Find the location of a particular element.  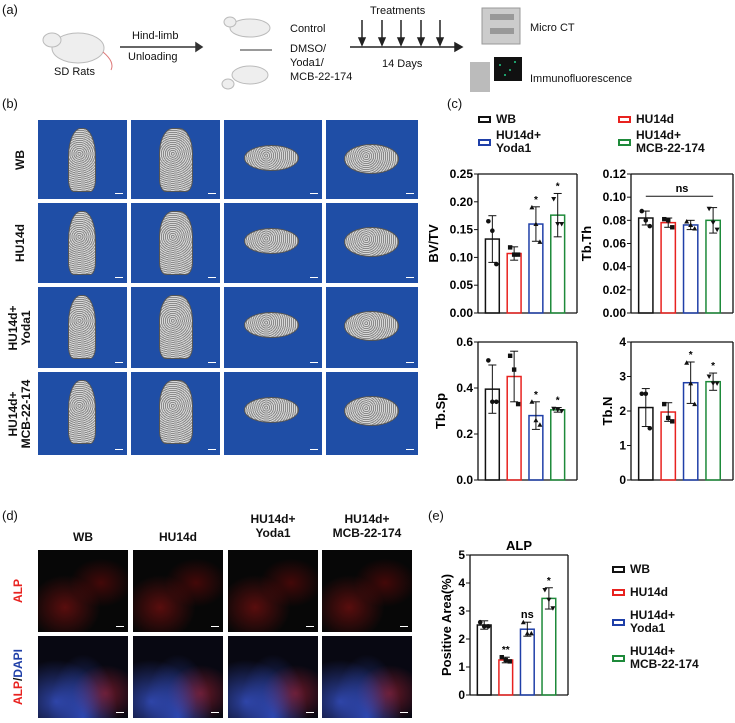

column-header-1: HU14d is located at coordinates (178, 537).